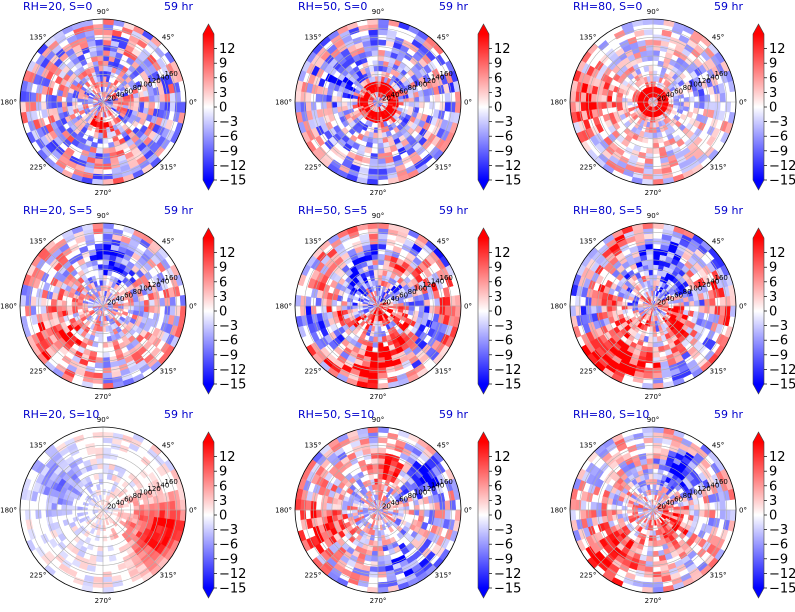 This screenshot has height=612, width=795. What do you see at coordinates (687, 88) in the screenshot?
I see `radius-tick-label: 80` at bounding box center [687, 88].